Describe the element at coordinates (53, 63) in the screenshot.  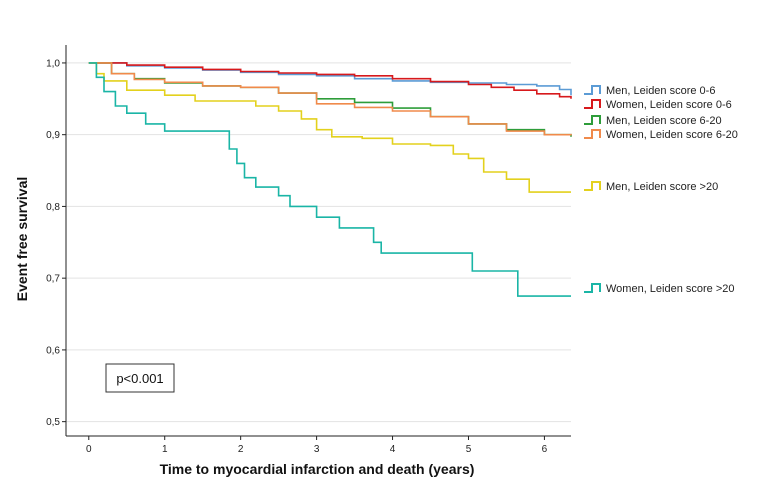
I see `y-tick-label: 1,0` at that location.